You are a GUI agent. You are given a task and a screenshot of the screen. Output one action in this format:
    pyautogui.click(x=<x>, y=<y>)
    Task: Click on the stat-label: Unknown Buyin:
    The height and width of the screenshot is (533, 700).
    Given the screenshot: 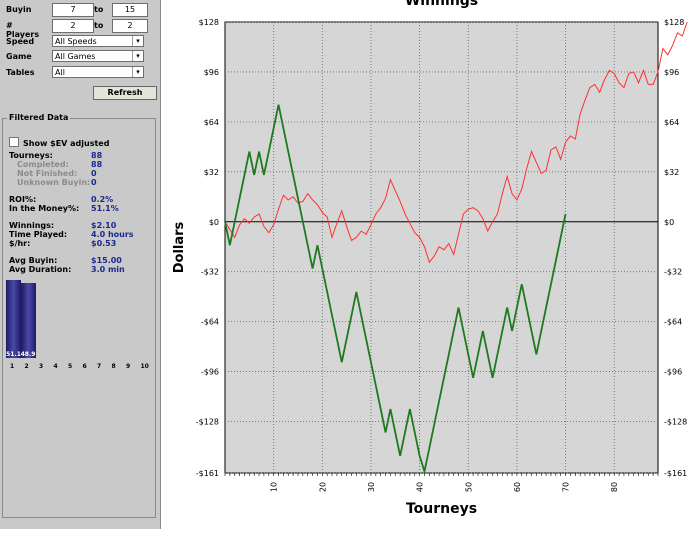 What is the action you would take?
    pyautogui.click(x=54, y=182)
    